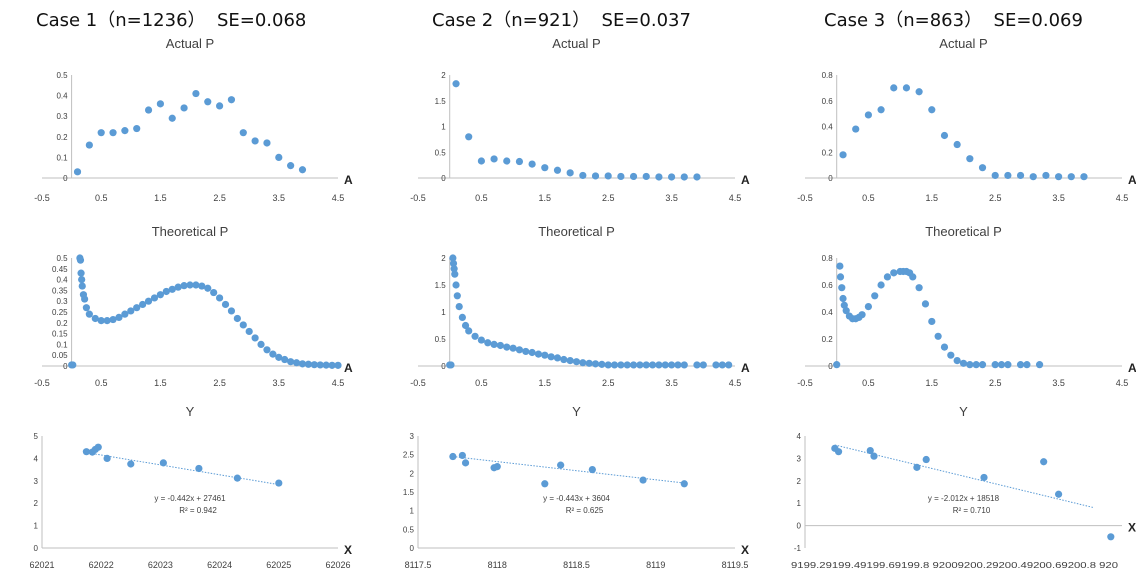 The height and width of the screenshot is (574, 1136). I want to click on c2-r3-xtick-label: 8118, so click(497, 565).